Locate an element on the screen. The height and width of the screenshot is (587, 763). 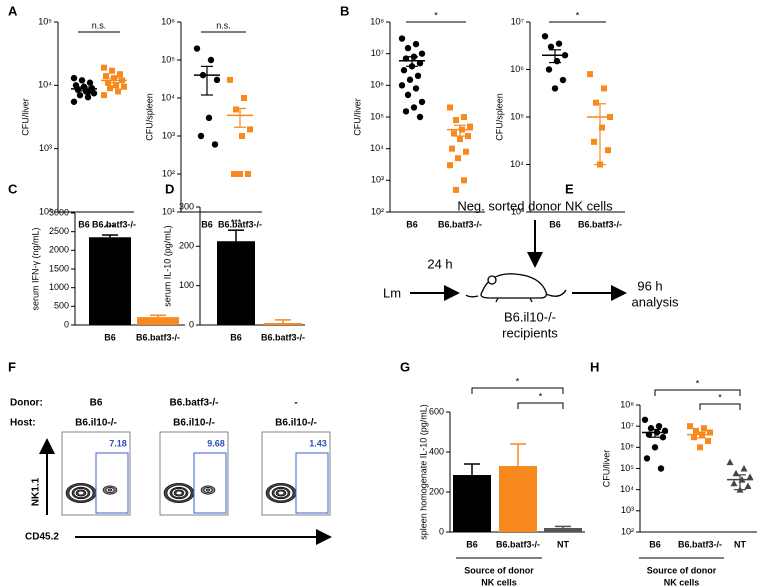
y-tick-label: 10⁸ is located at coordinates (627, 404).